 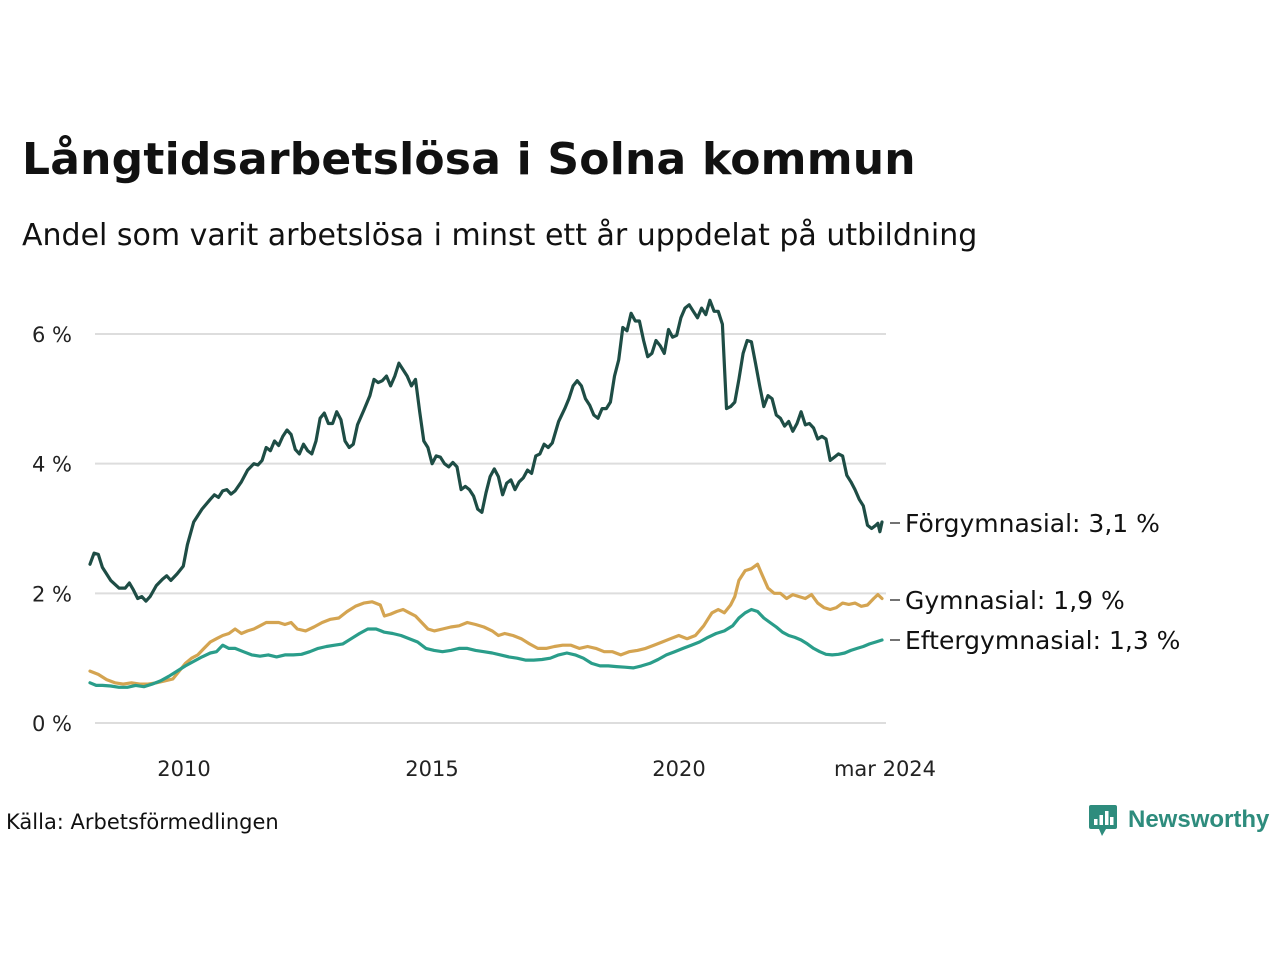 What do you see at coordinates (52, 724) in the screenshot?
I see `y-tick-label: 0 %` at bounding box center [52, 724].